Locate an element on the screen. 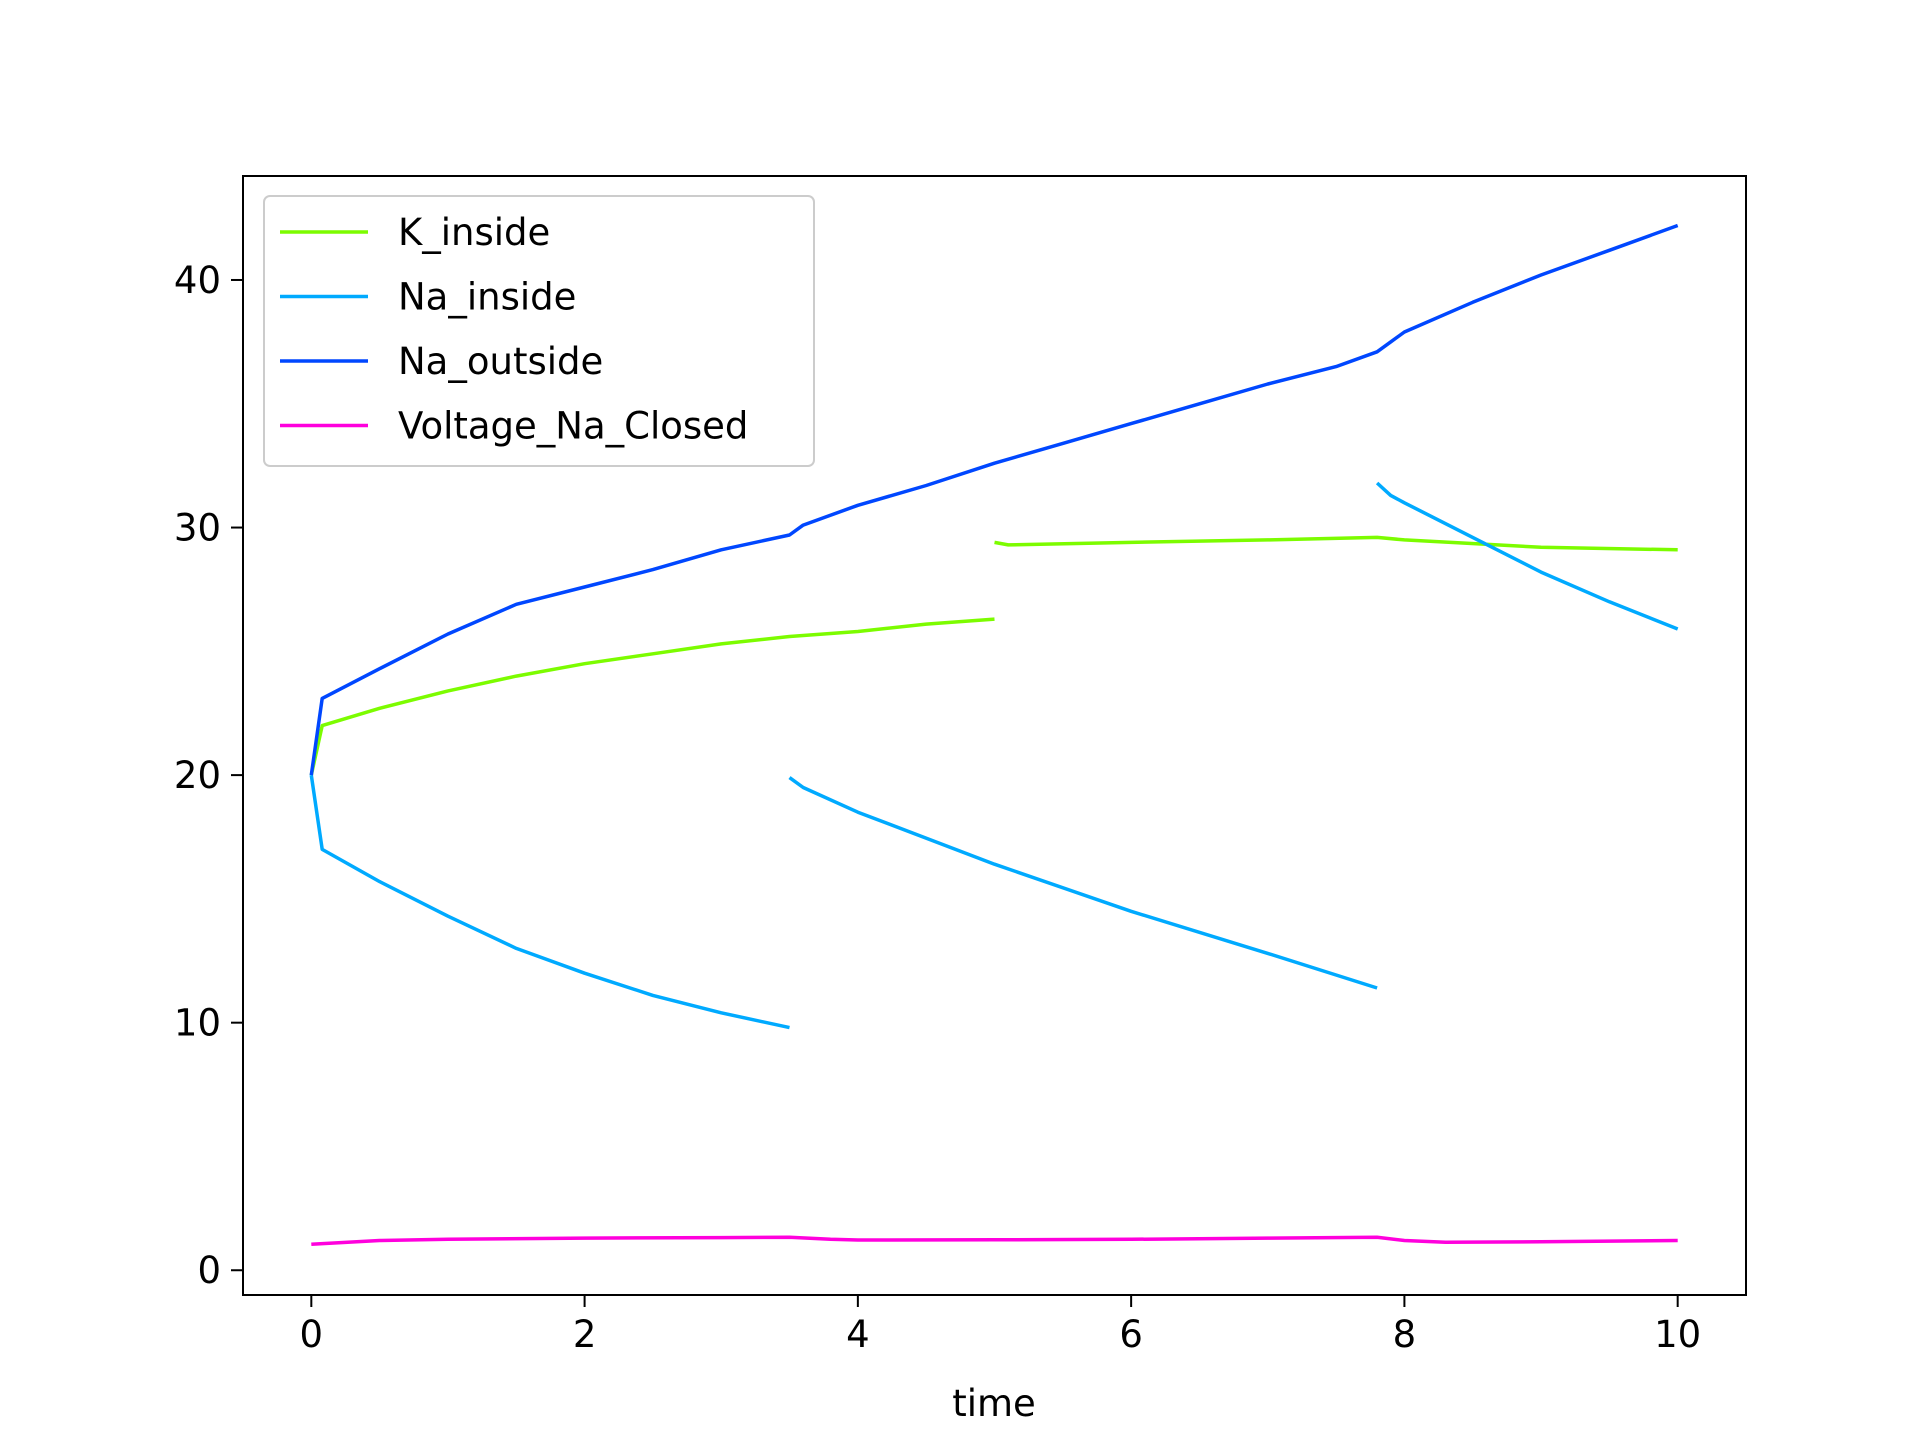  y-tick-label: 40 is located at coordinates (197, 280).